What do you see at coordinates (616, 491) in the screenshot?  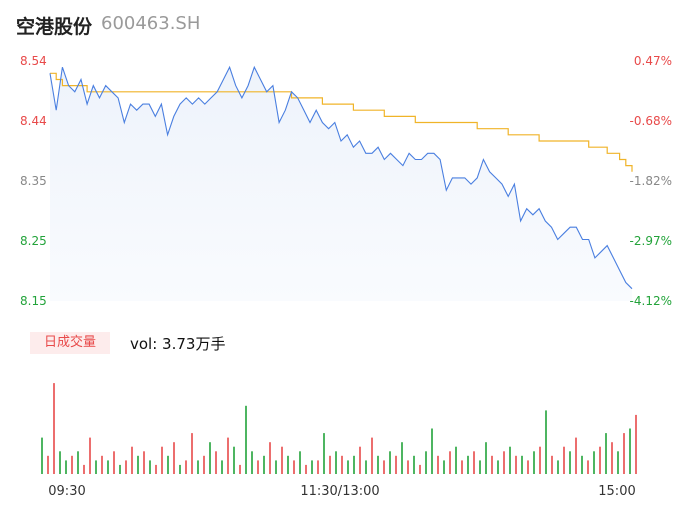 I see `x-axis-tick: 15:00` at bounding box center [616, 491].